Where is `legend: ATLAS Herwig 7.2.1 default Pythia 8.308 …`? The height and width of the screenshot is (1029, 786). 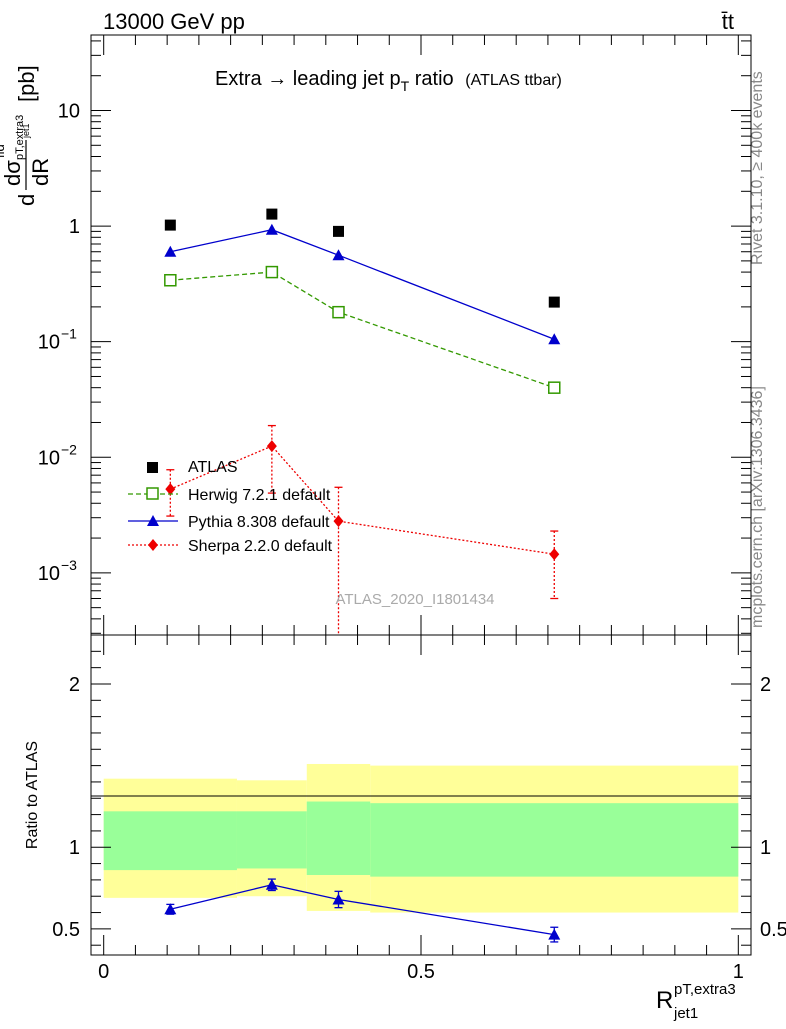 legend: ATLAS Herwig 7.2.1 default Pythia 8.308 … is located at coordinates (230, 507).